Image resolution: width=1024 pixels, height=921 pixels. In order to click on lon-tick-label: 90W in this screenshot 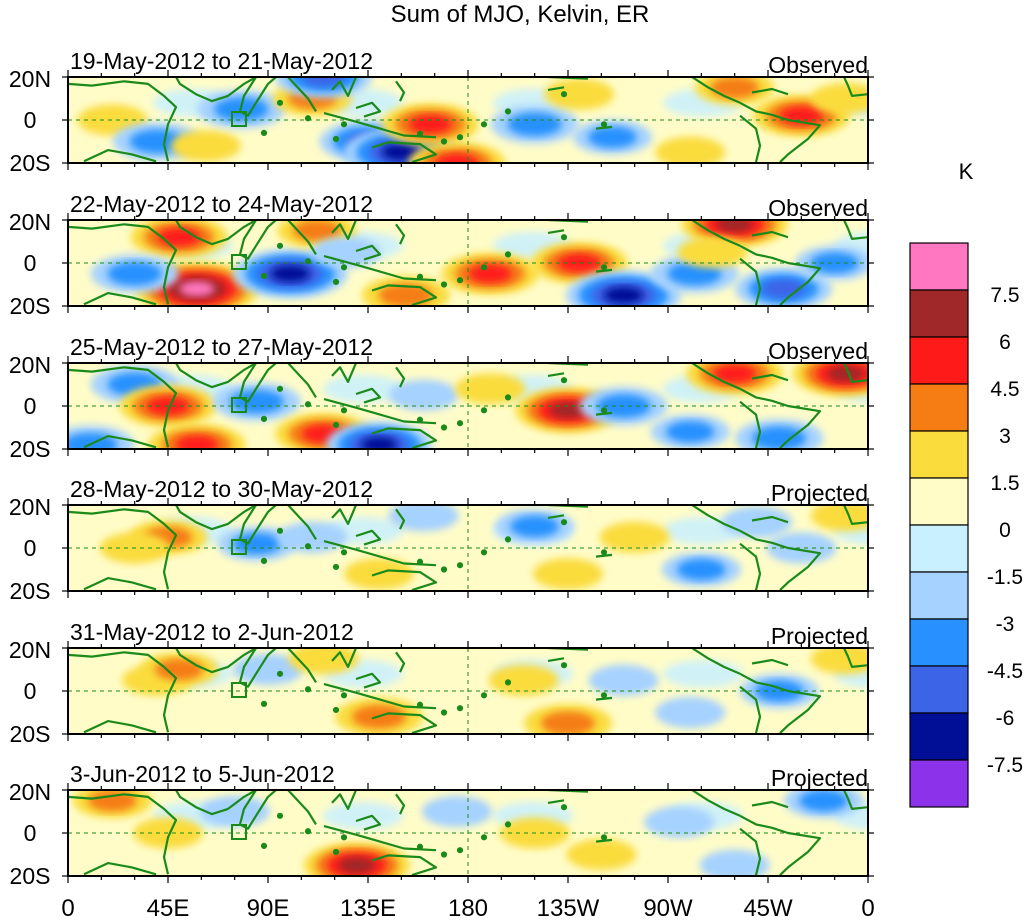, I will do `click(668, 908)`.